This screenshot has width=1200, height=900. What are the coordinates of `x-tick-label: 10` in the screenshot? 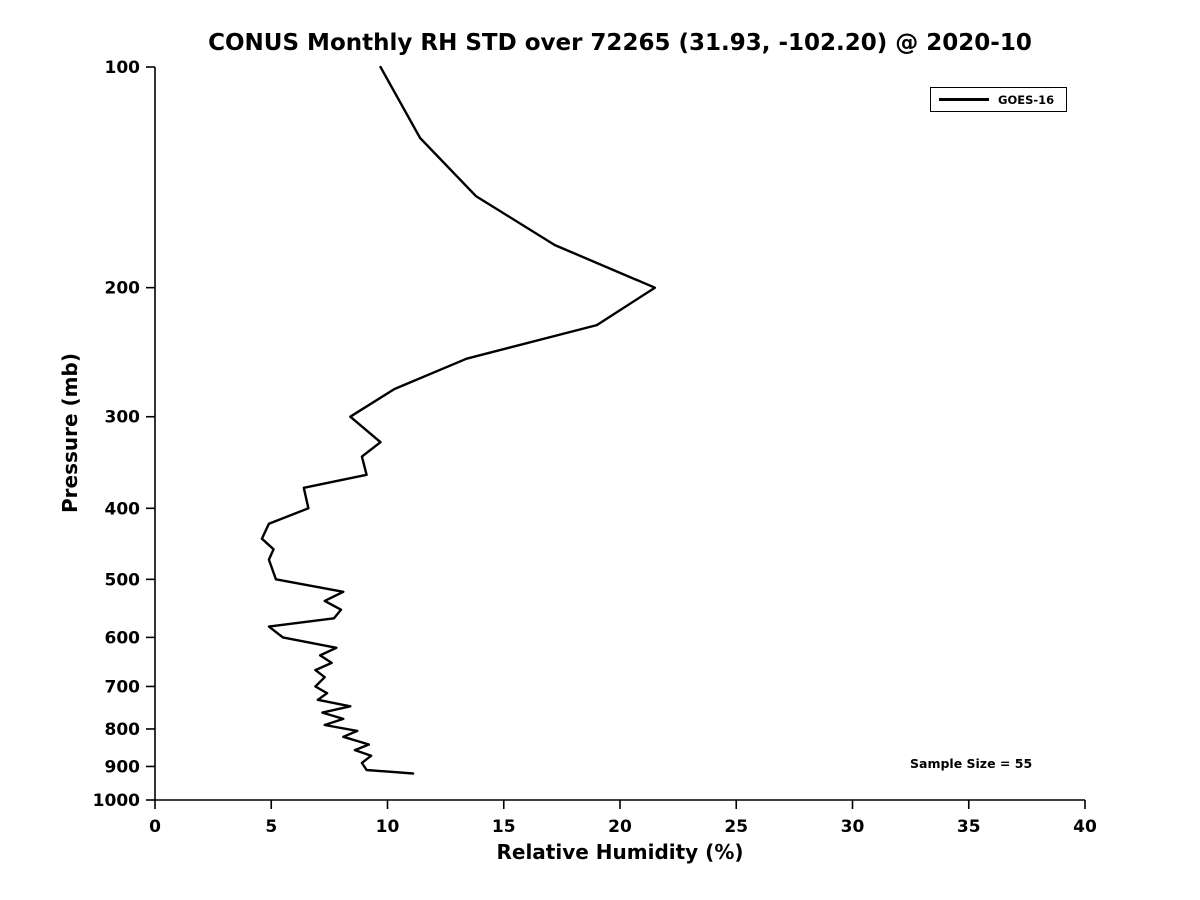 It's located at (388, 827).